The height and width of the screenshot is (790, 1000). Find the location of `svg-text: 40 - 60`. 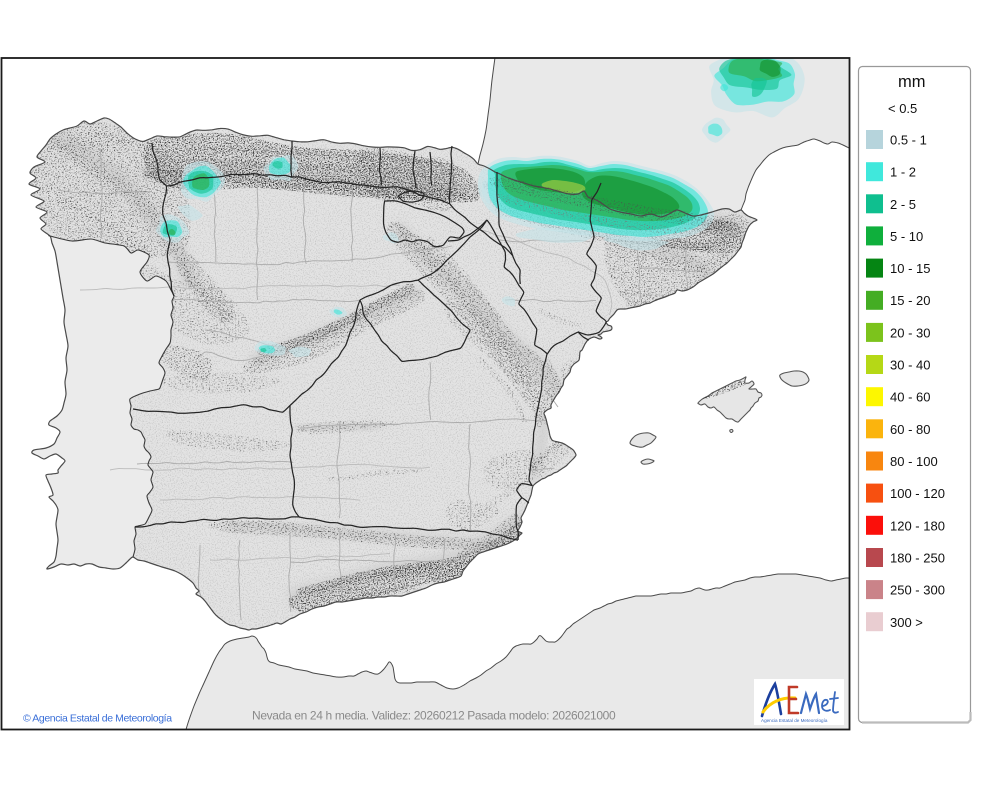

svg-text: 40 - 60 is located at coordinates (910, 397).